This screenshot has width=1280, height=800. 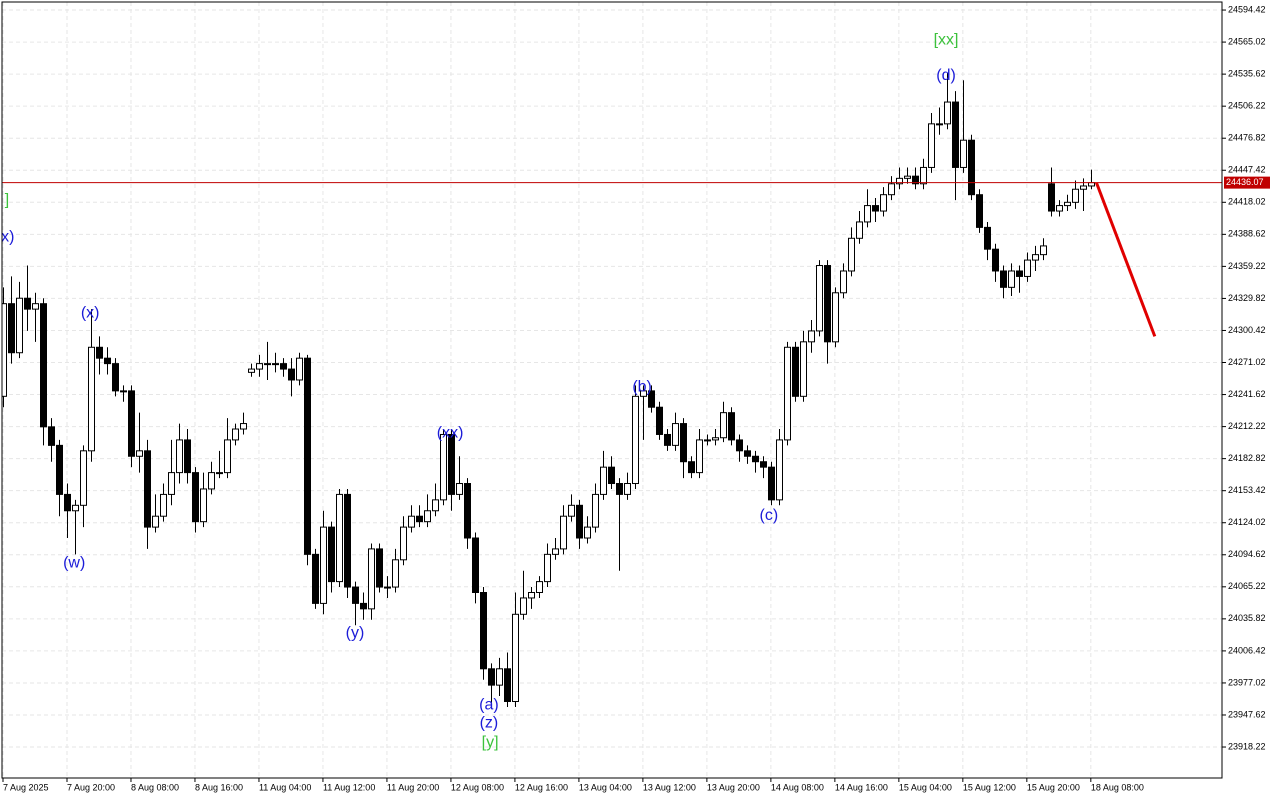 What do you see at coordinates (219, 787) in the screenshot?
I see `x-tick-label: 8 Aug 16:00` at bounding box center [219, 787].